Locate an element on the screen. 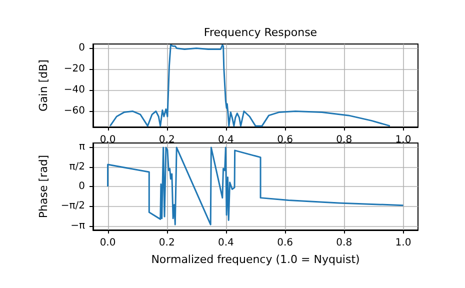 The width and height of the screenshot is (465, 288). y-tick-label: −60 is located at coordinates (74, 111).